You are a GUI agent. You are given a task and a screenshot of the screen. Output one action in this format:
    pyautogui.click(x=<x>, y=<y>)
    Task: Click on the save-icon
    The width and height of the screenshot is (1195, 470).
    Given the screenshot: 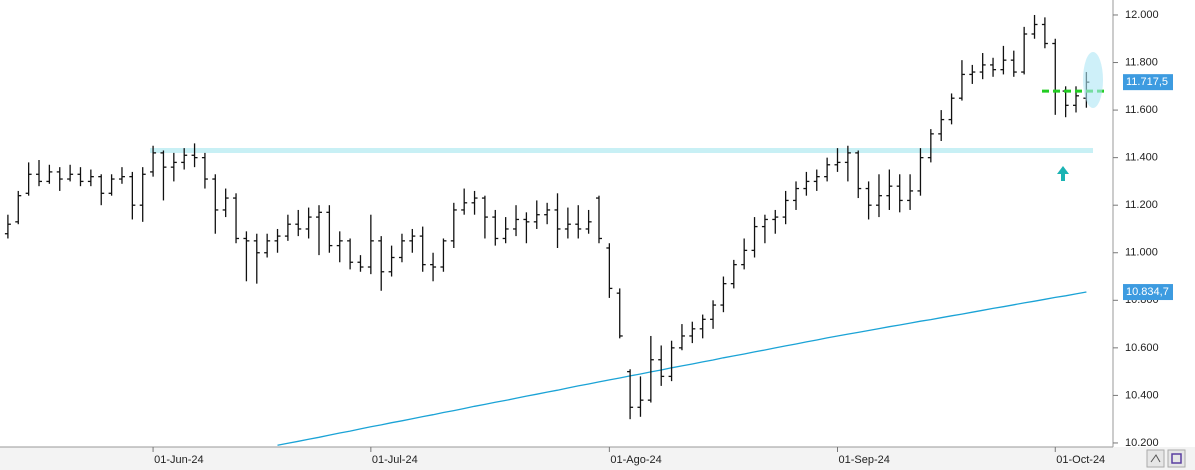 What is the action you would take?
    pyautogui.click(x=1176, y=458)
    